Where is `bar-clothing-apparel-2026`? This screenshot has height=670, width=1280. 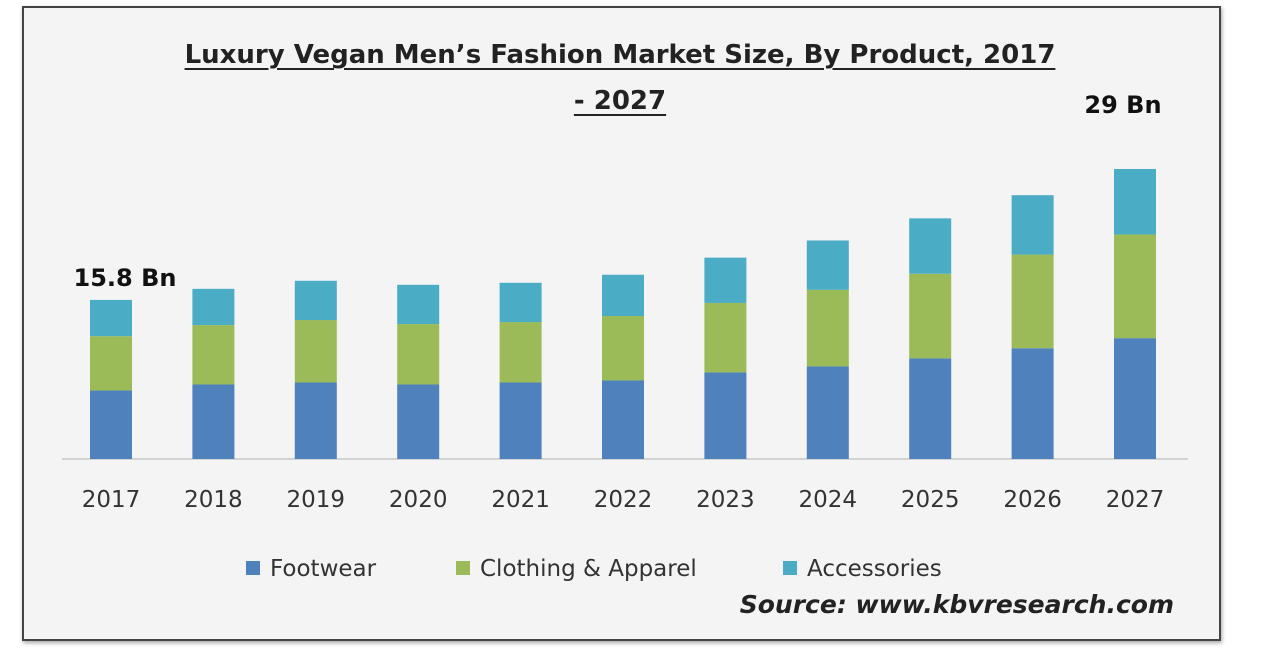
bar-clothing-apparel-2026 is located at coordinates (1032, 301).